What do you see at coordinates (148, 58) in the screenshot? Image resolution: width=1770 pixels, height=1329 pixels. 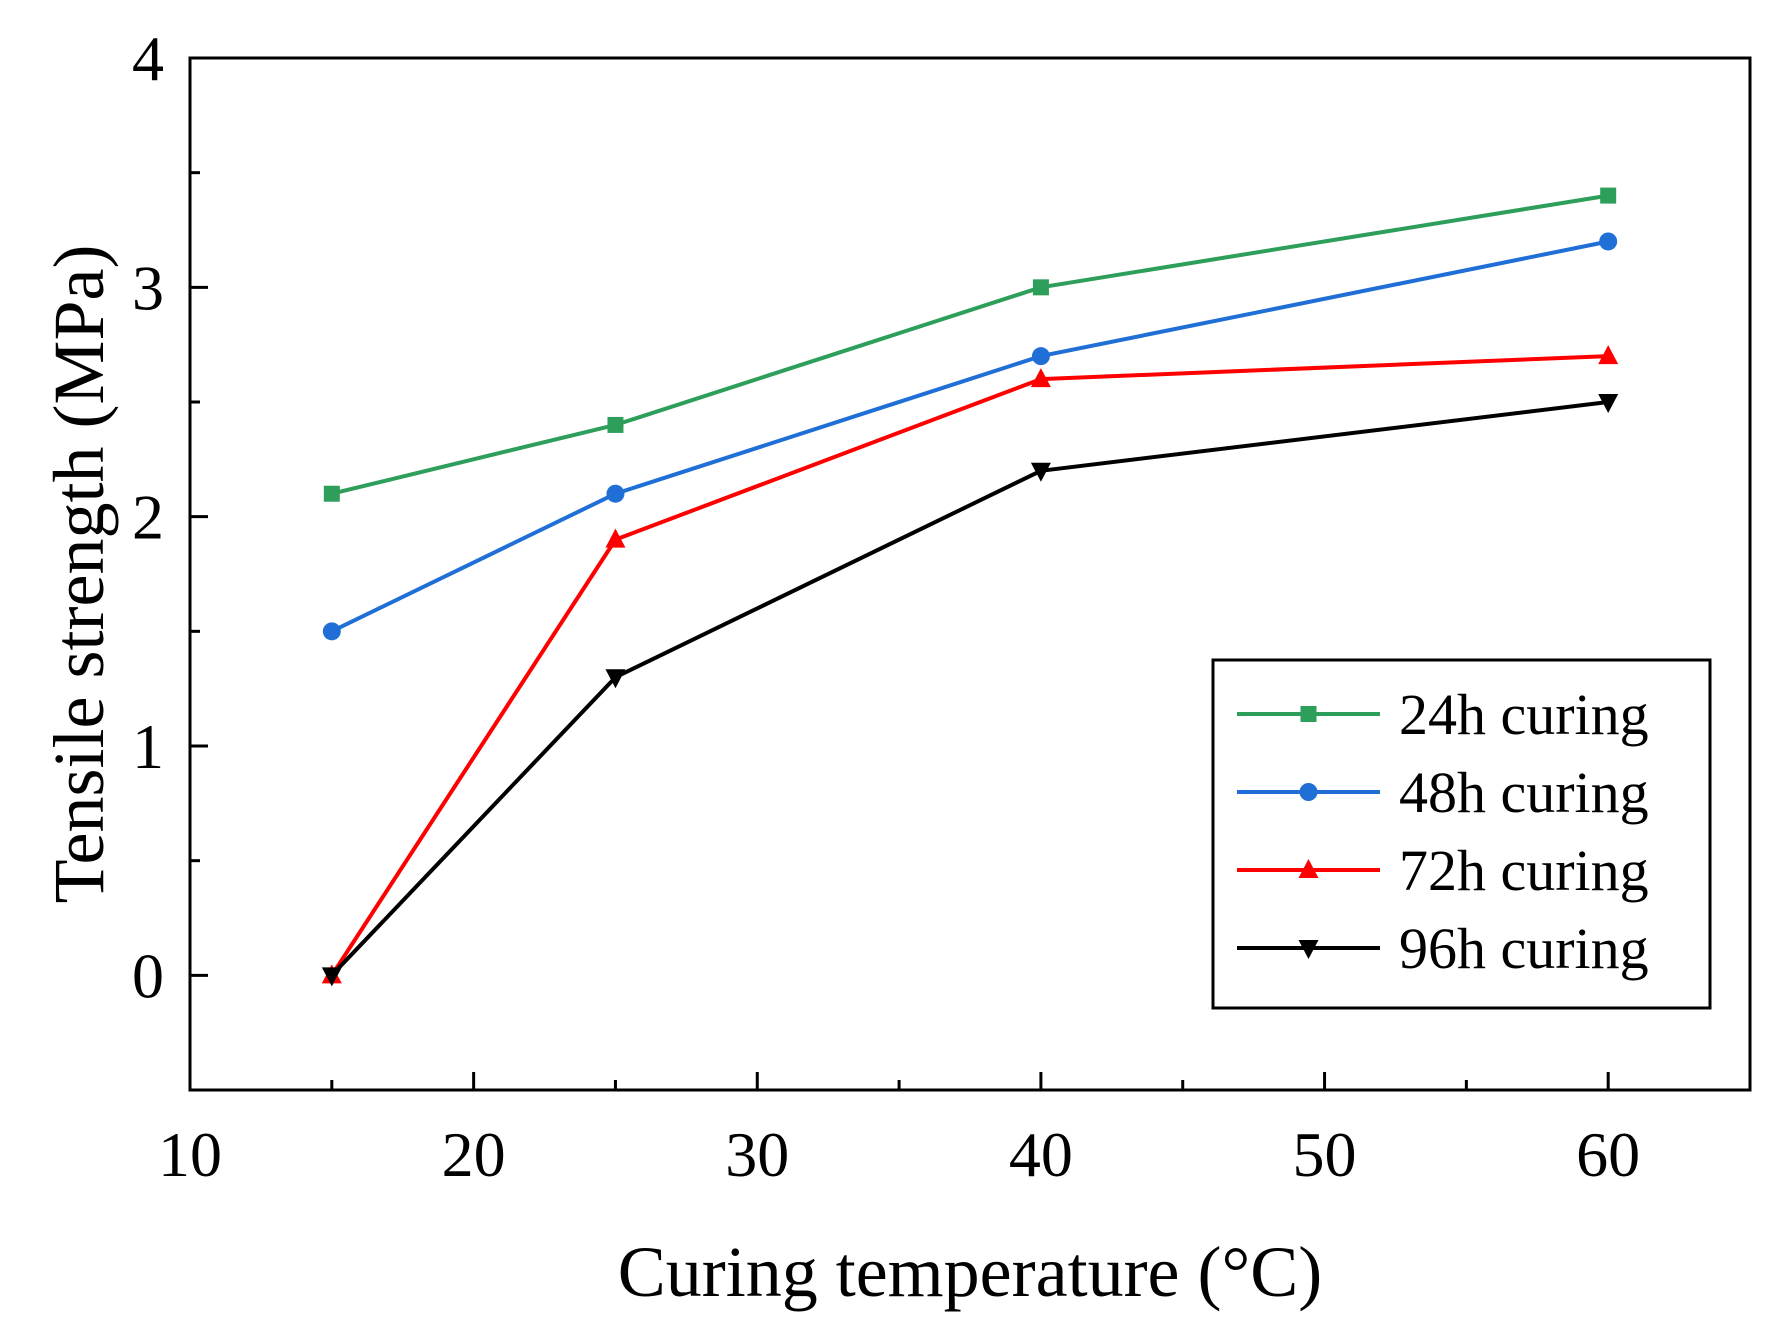 I see `y-tick-label: 4` at bounding box center [148, 58].